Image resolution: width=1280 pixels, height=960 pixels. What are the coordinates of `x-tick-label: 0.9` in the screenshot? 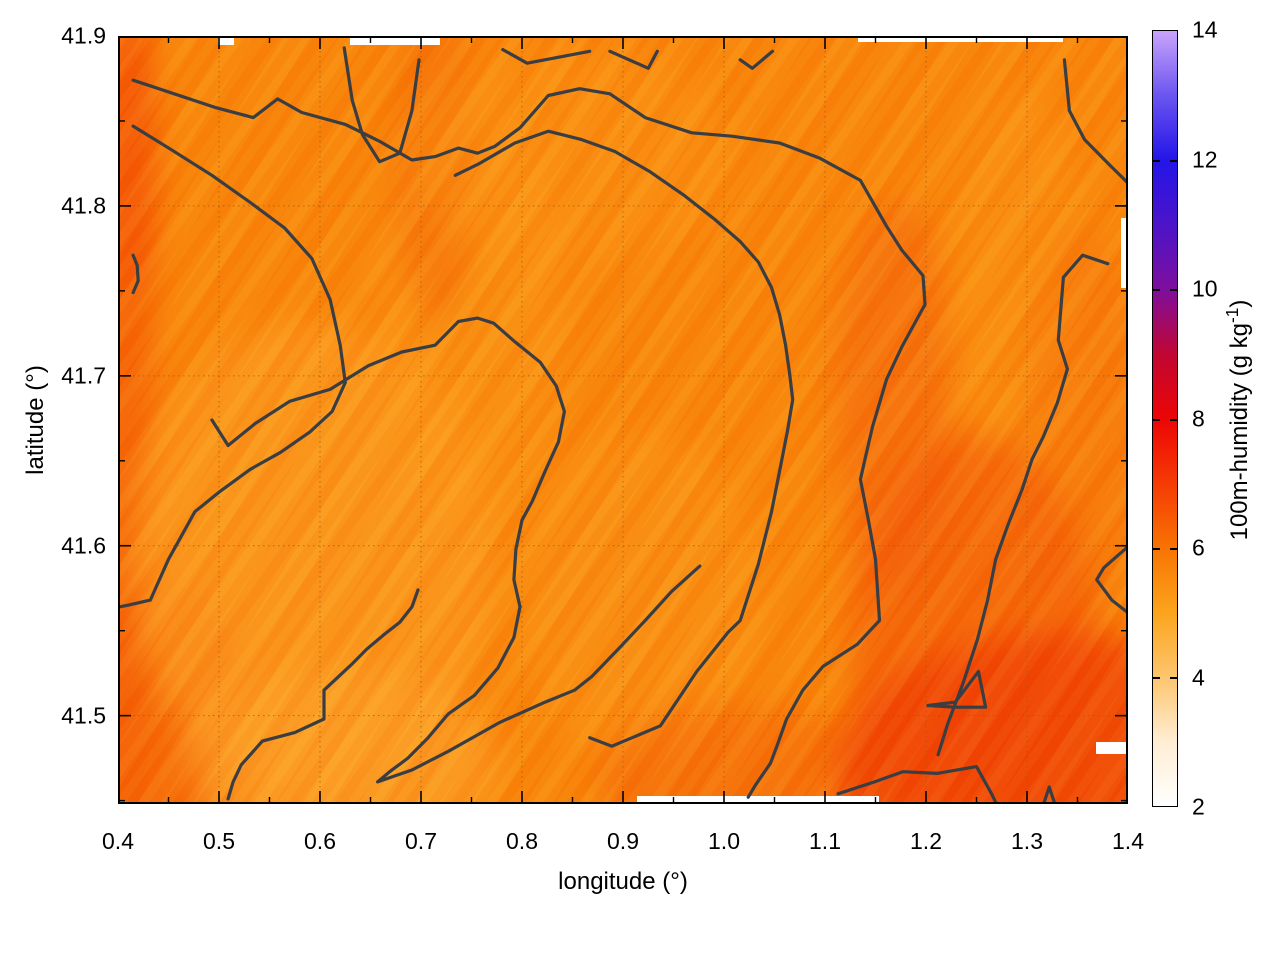 It's located at (623, 841).